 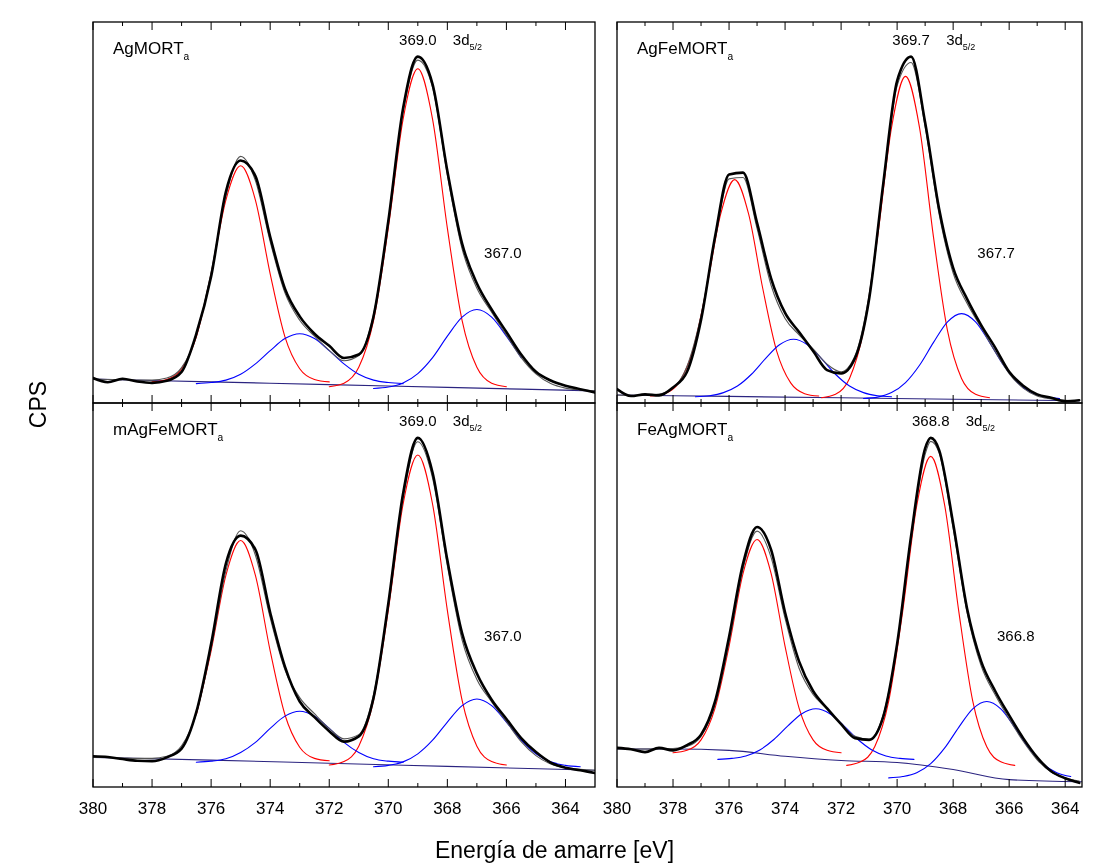 I want to click on text: 369.7, so click(x=911, y=39).